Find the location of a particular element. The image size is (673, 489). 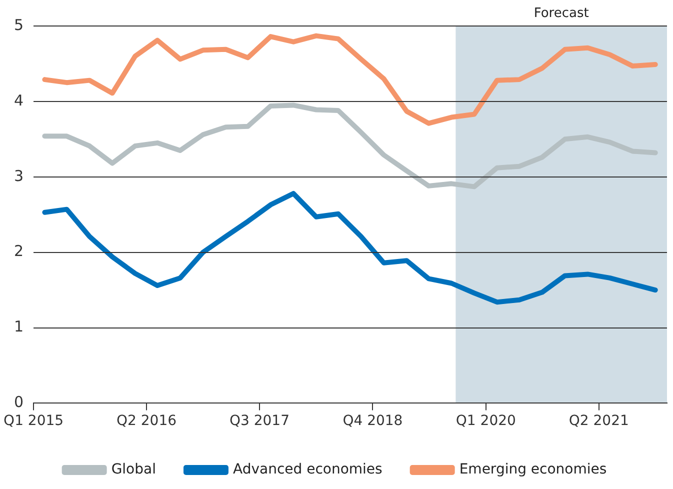

band-label: Forecast is located at coordinates (561, 13).